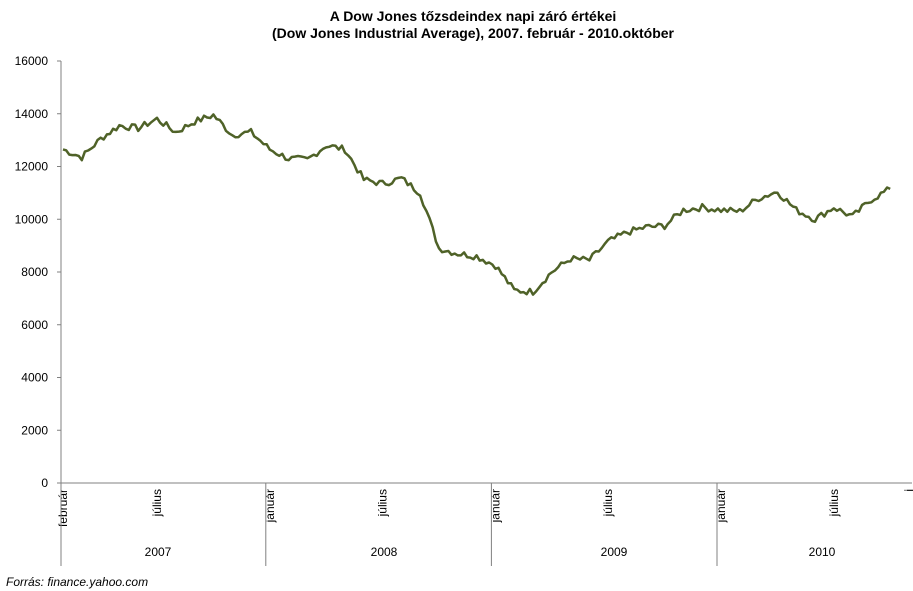 This screenshot has width=913, height=591. What do you see at coordinates (34, 325) in the screenshot?
I see `y-tick-label: 6000` at bounding box center [34, 325].